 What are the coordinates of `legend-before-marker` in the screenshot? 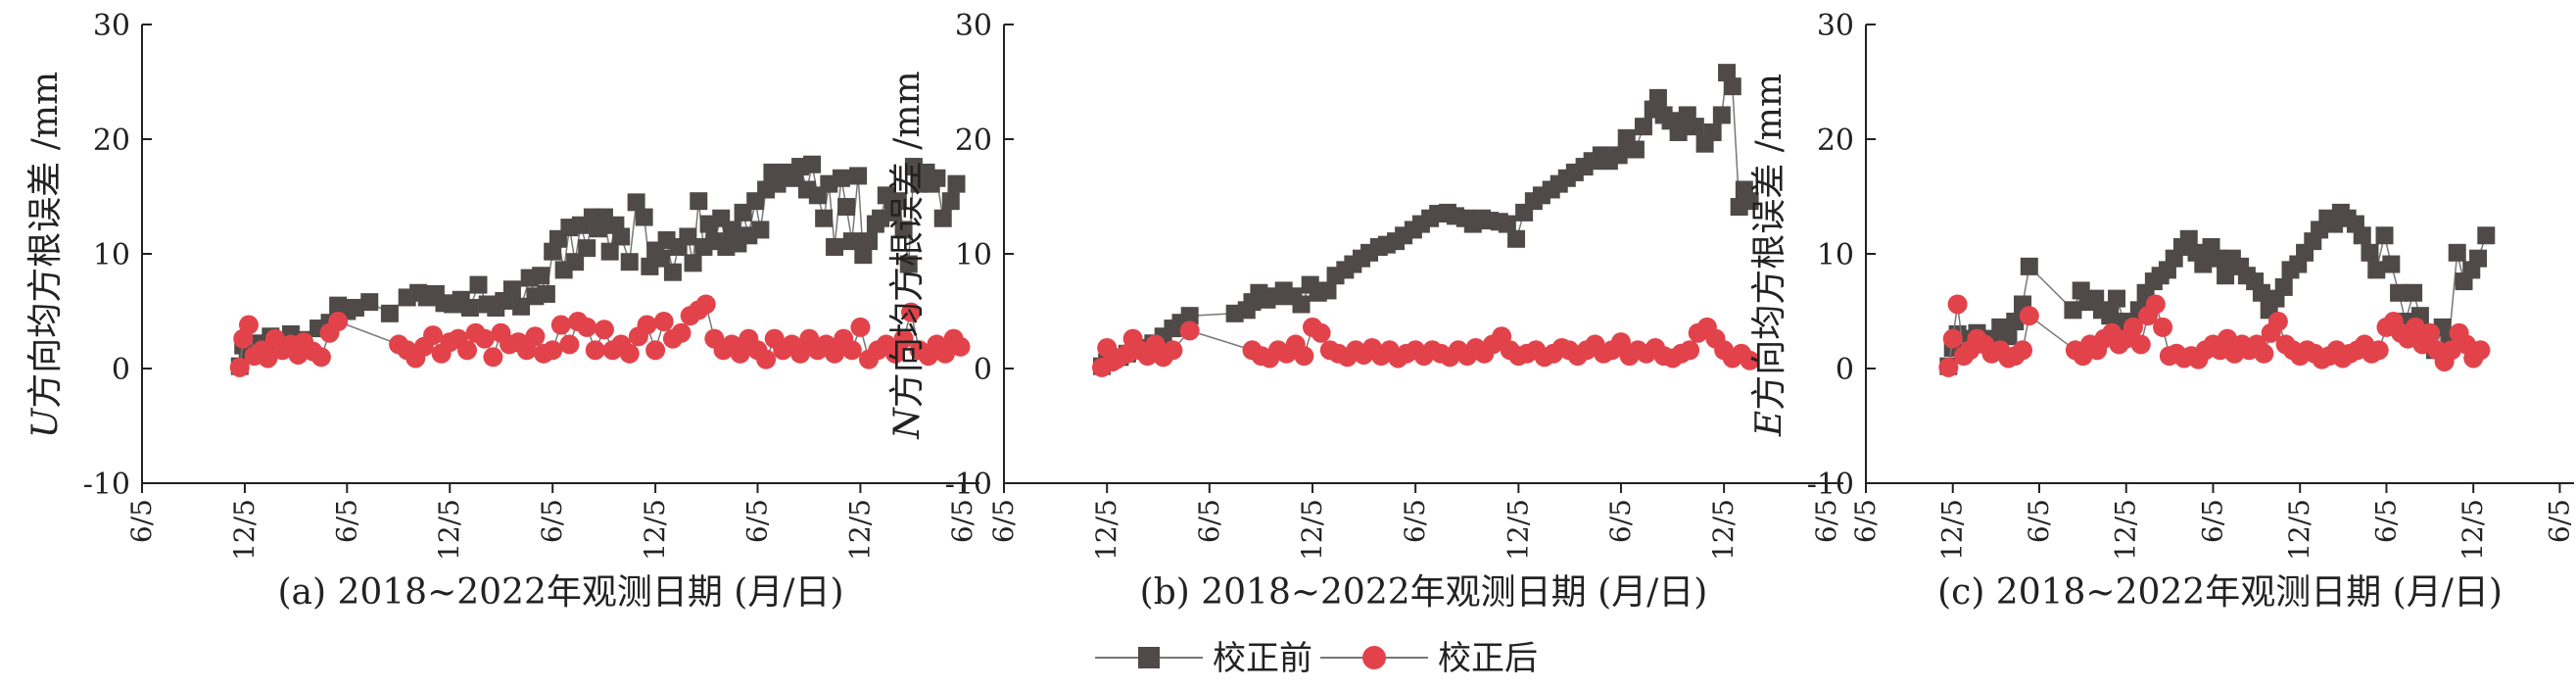 It's located at (1149, 657).